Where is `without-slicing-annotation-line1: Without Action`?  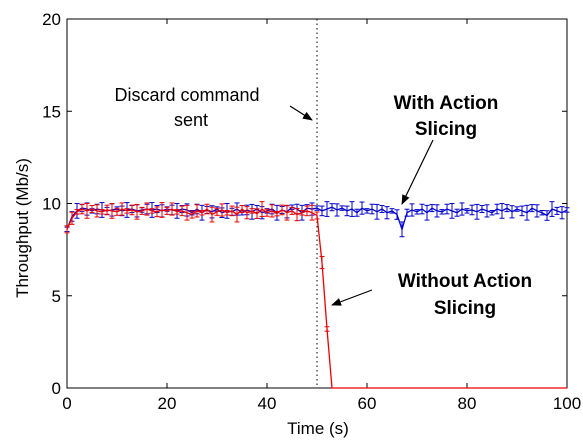 without-slicing-annotation-line1: Without Action is located at coordinates (465, 281).